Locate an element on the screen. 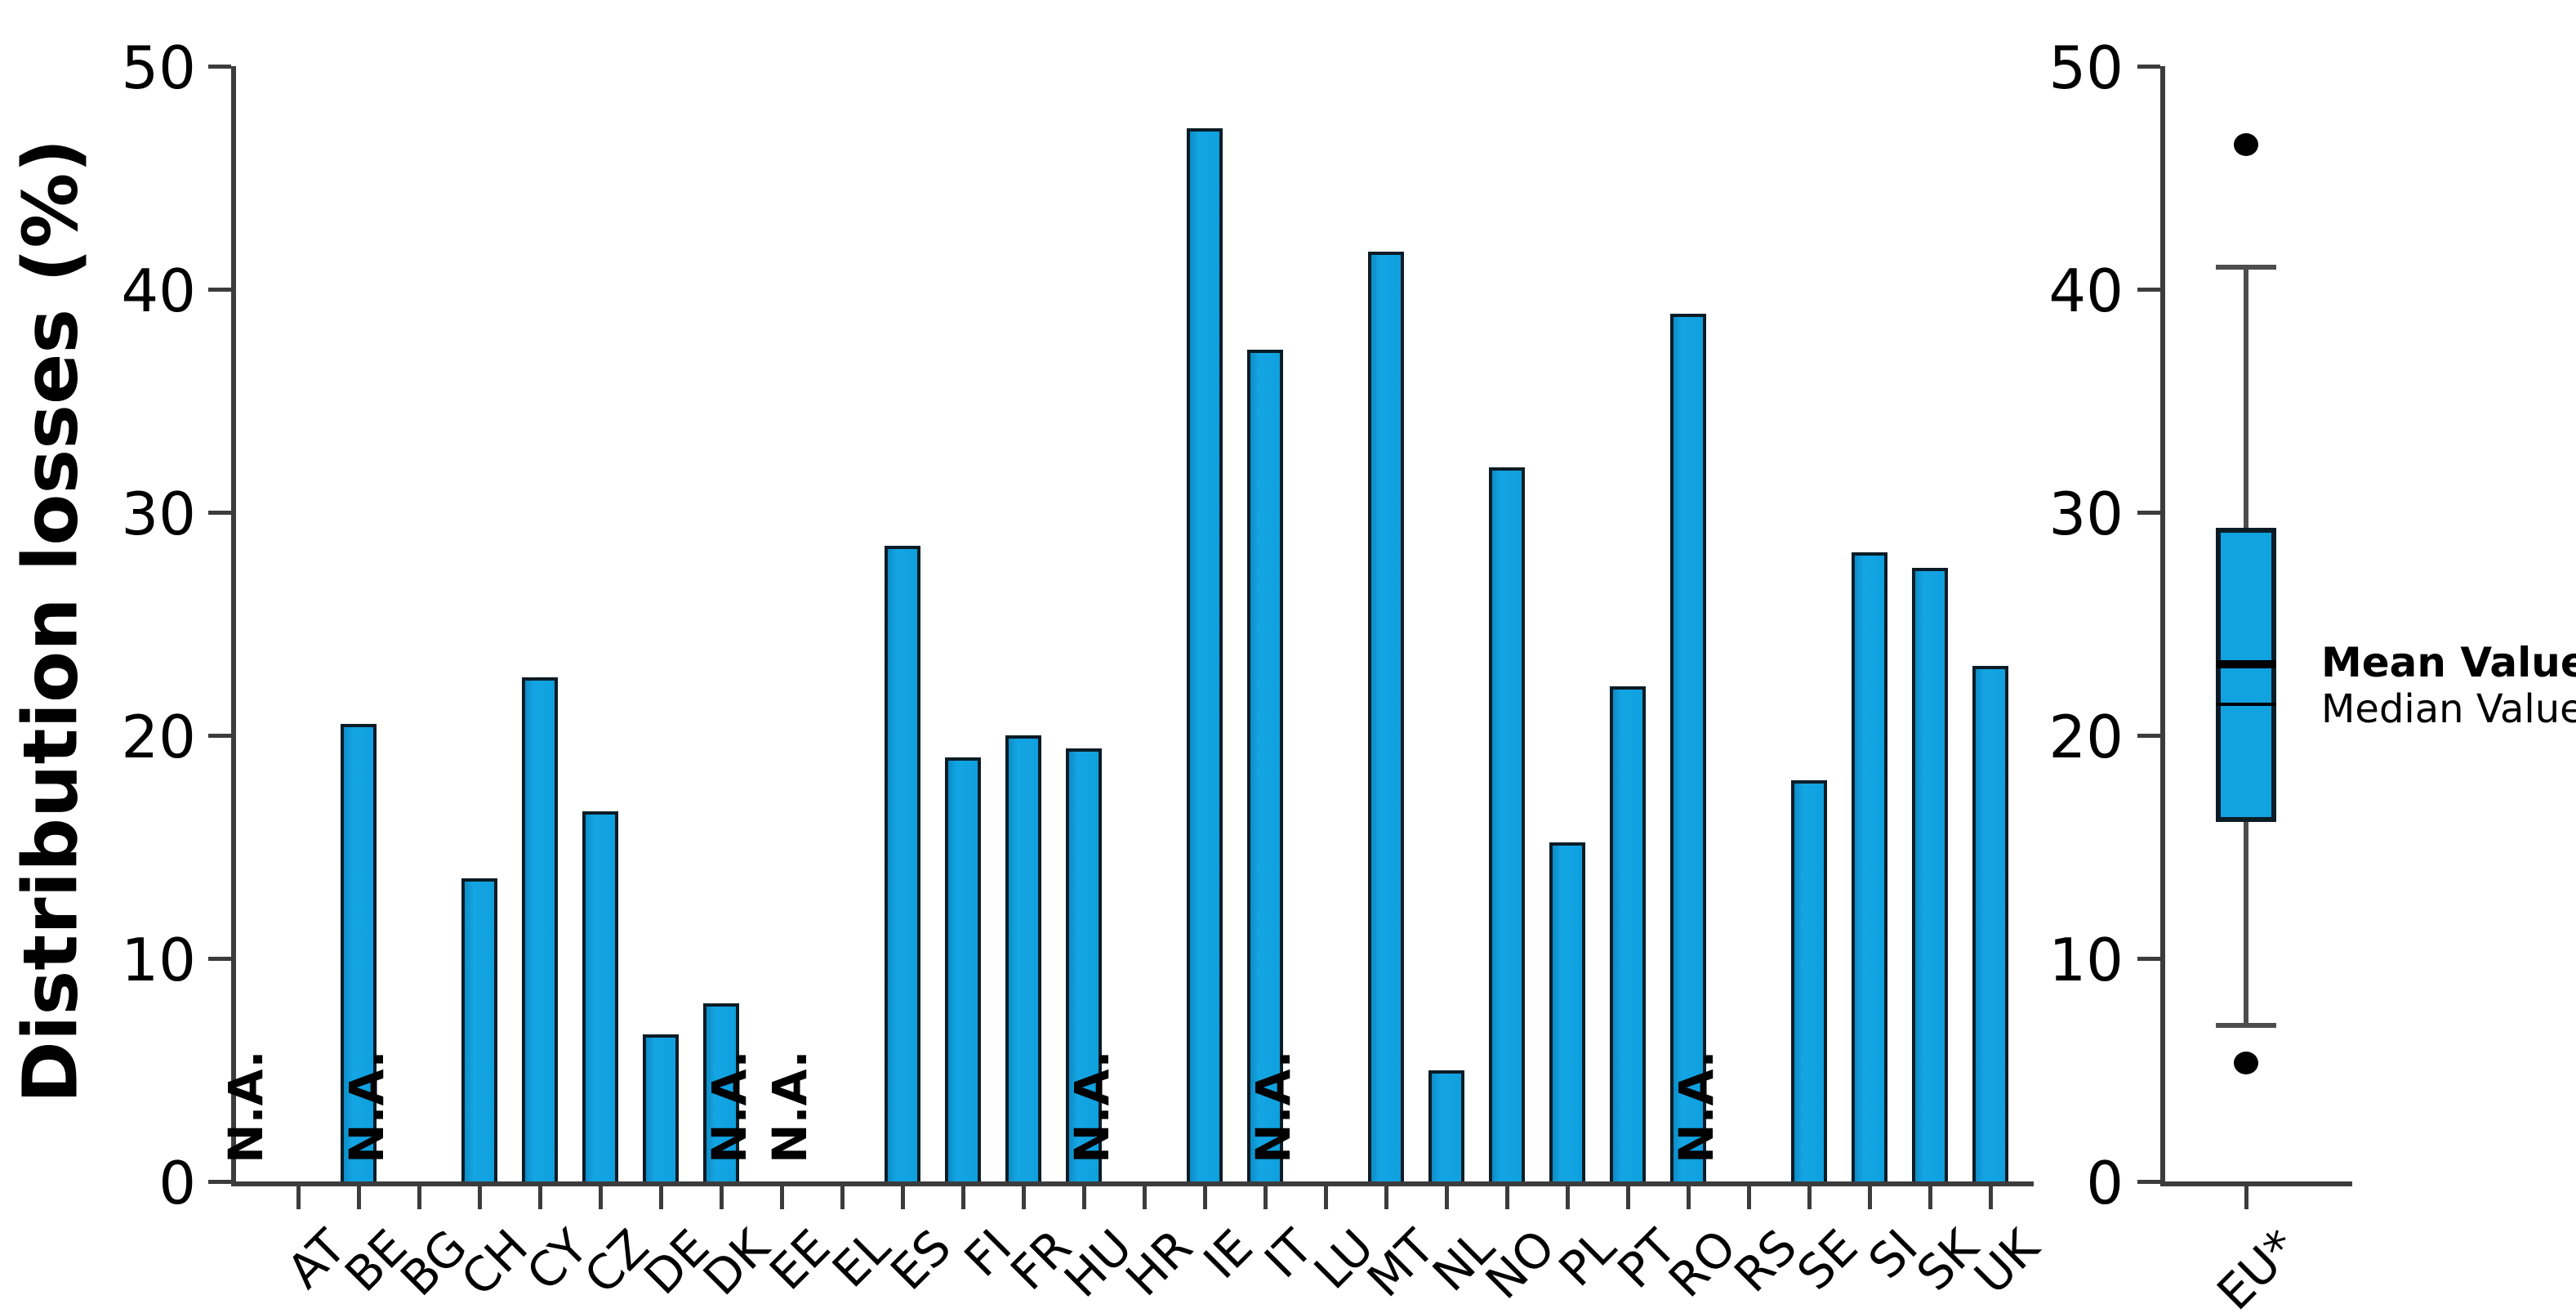 This screenshot has height=1313, width=2576. y-tick-label: 20 is located at coordinates (158, 737).